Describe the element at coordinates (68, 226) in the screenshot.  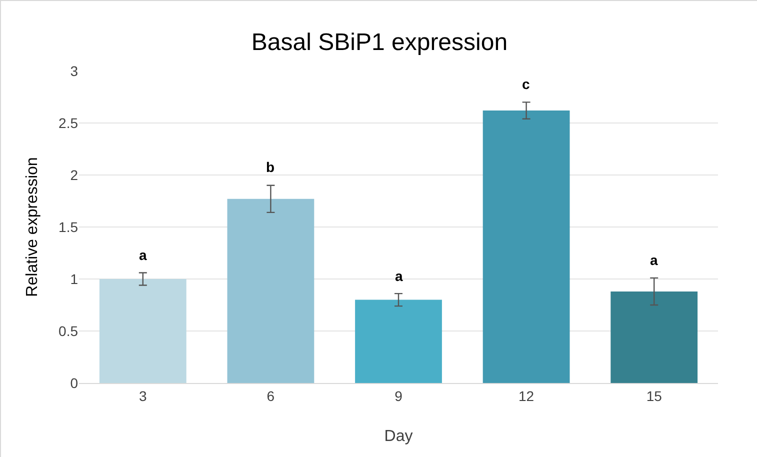
I see `y-tick-label: 1.5` at that location.